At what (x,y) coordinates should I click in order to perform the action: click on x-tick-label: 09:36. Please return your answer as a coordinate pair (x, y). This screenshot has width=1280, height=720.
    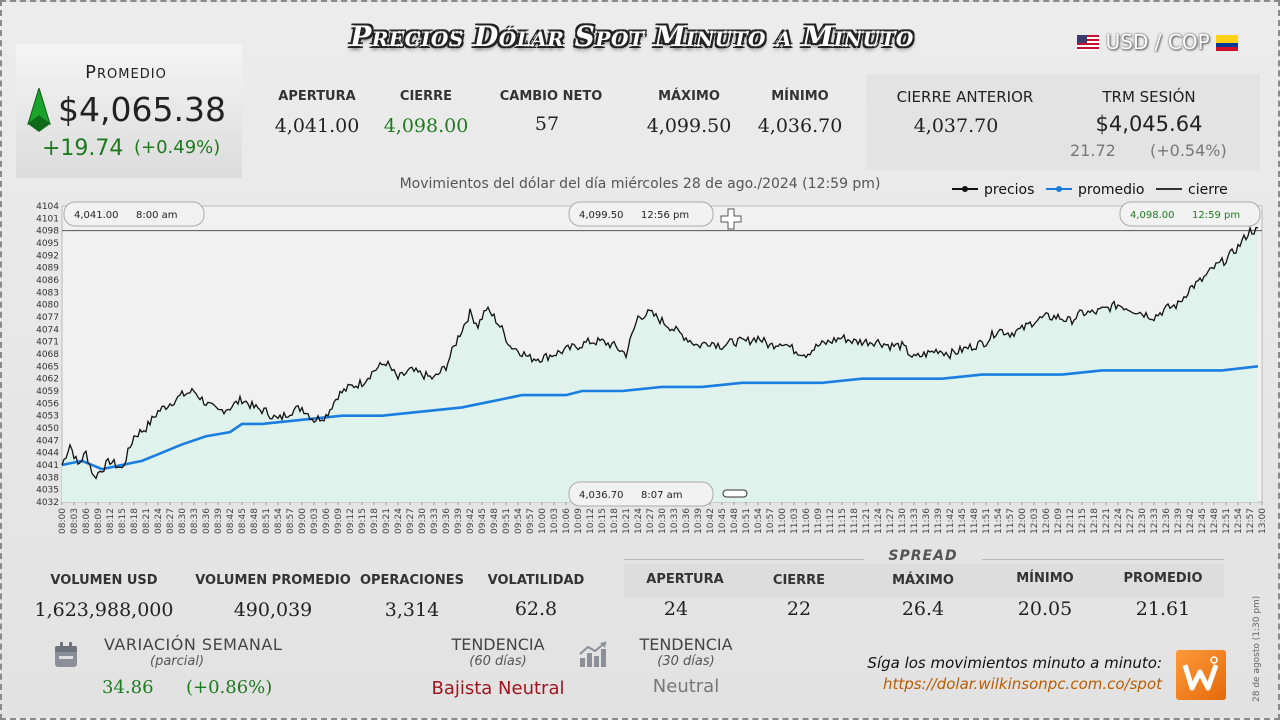
    Looking at the image, I should click on (447, 521).